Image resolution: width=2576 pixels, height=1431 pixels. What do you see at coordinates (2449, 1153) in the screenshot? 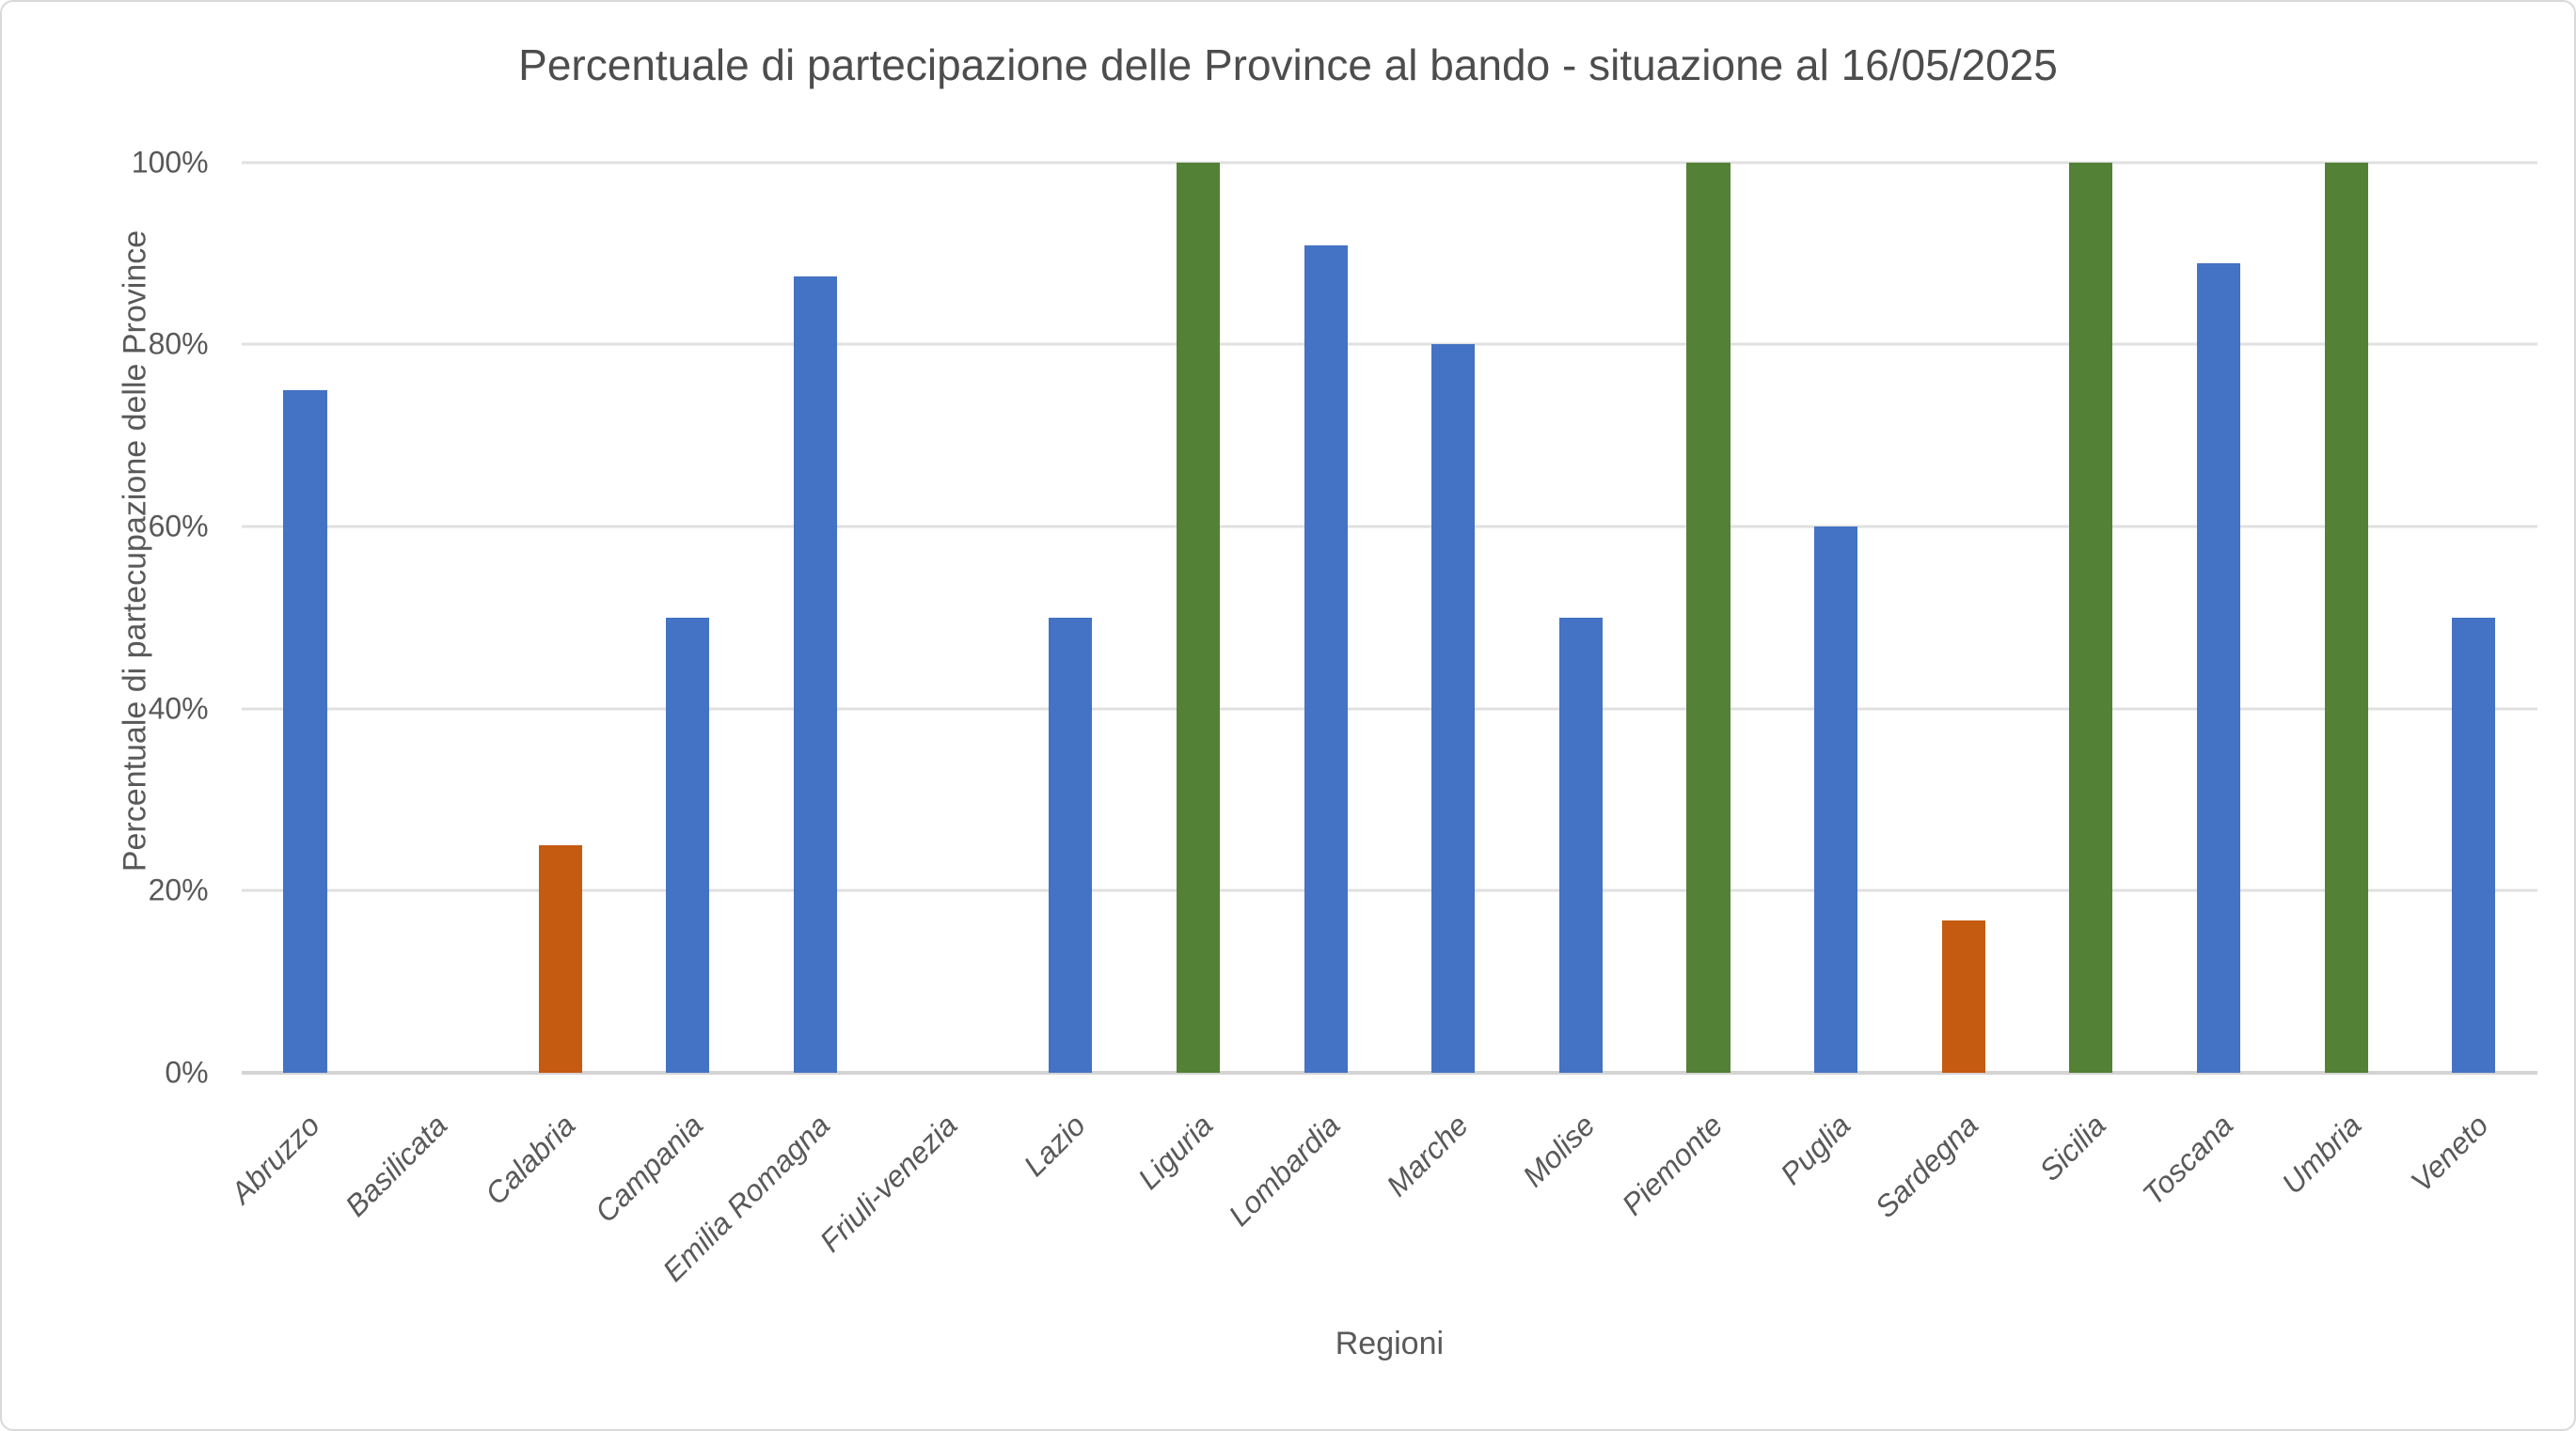
I see `x-tick-label-veneto: Veneto` at bounding box center [2449, 1153].